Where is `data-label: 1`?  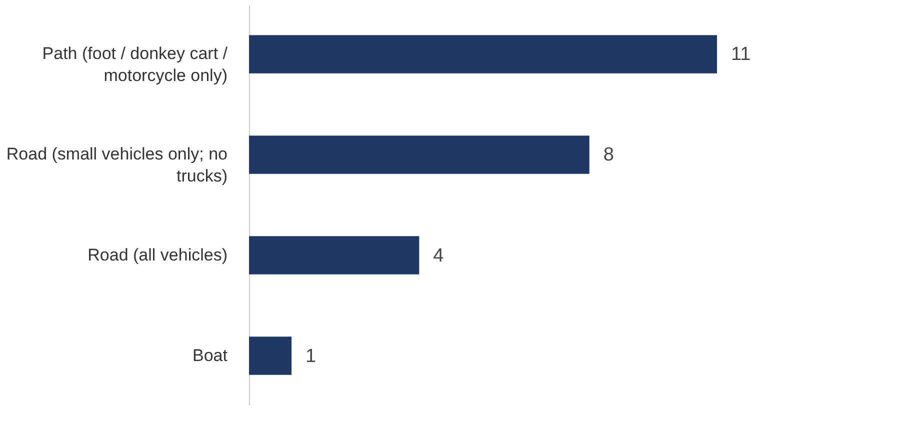
data-label: 1 is located at coordinates (311, 356).